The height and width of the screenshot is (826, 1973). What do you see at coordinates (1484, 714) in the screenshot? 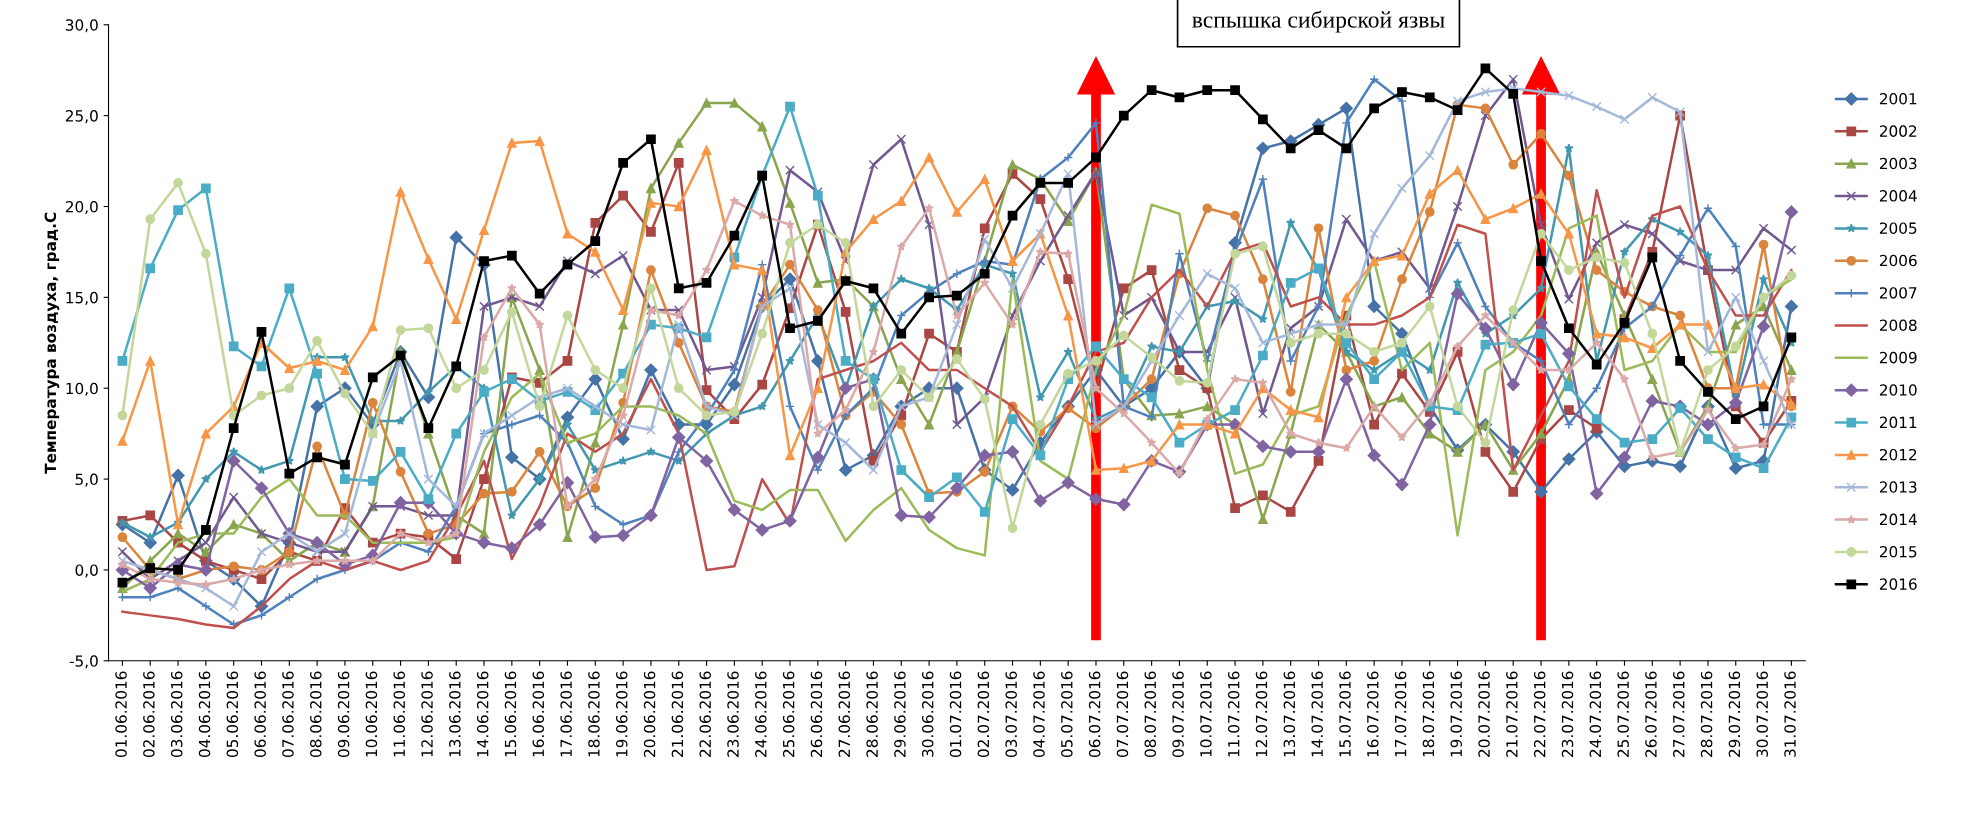
I see `x-tick-label: 20.07.2016` at bounding box center [1484, 714].